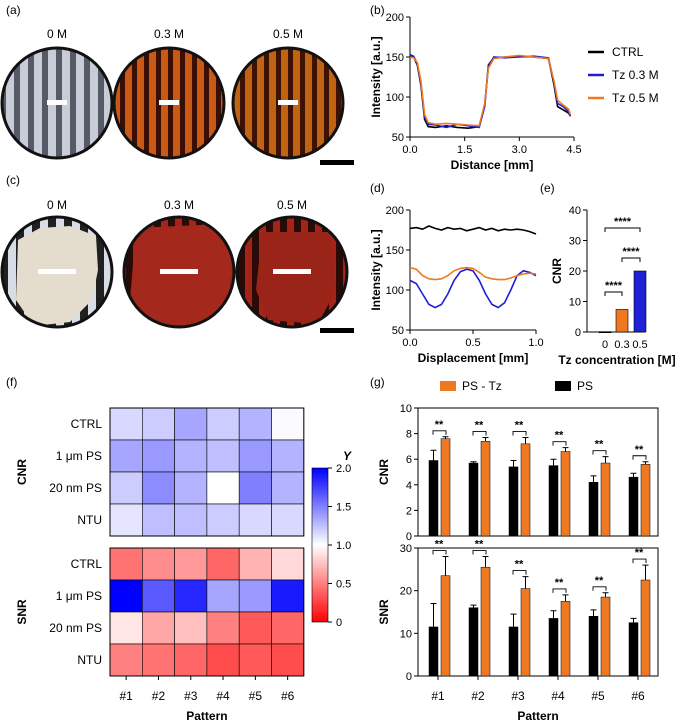 The height and width of the screenshot is (726, 685). Describe the element at coordinates (256, 696) in the screenshot. I see `x-tick-label: #5` at that location.